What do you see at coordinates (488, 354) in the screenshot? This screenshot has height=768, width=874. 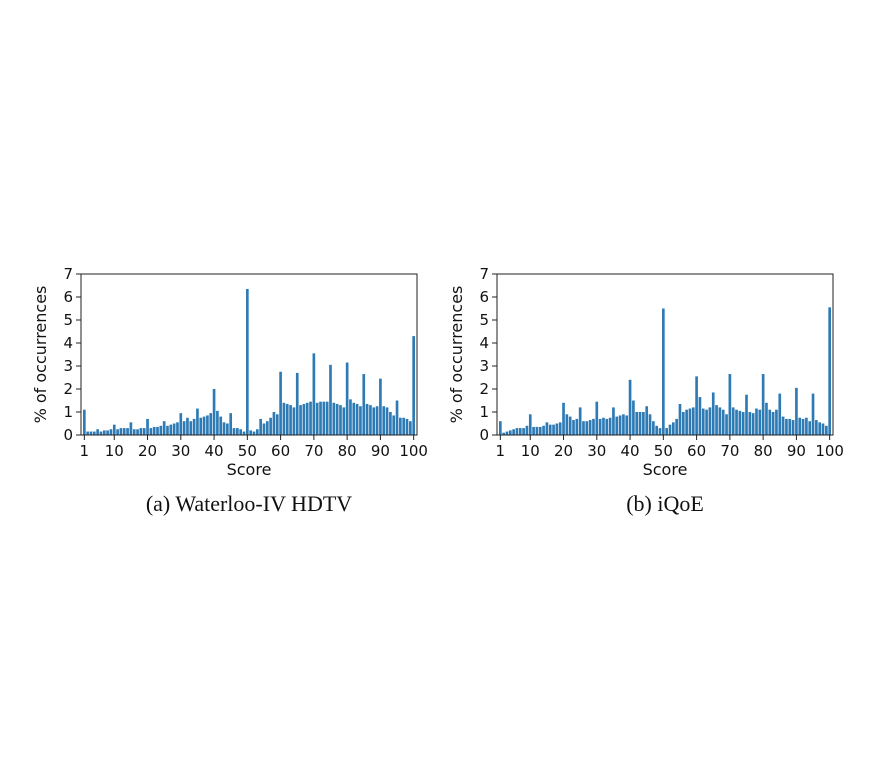 I see `y-ticks-b: 0 1 2 3 4 5 6 7` at bounding box center [488, 354].